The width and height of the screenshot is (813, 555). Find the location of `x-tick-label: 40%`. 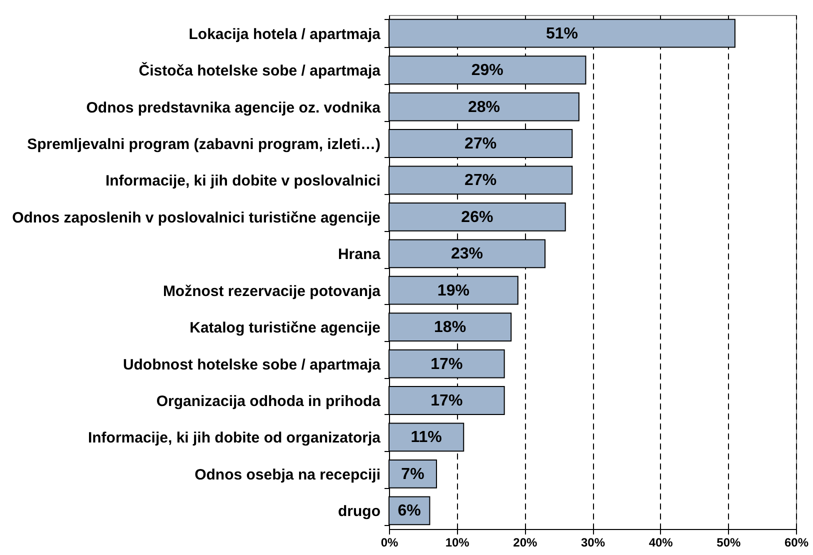

x-tick-label: 40% is located at coordinates (661, 543).